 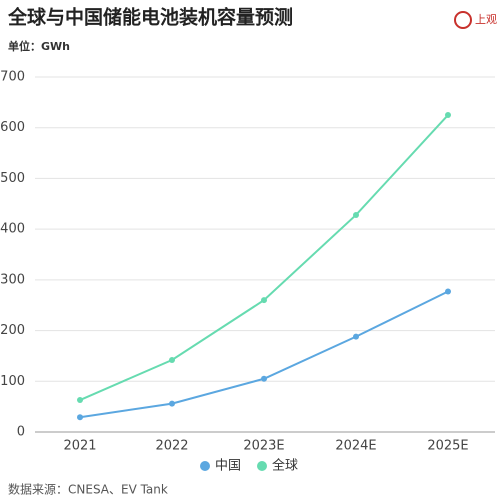 I want to click on source: 数据来源：CNESA、EV Tank, so click(x=88, y=489).